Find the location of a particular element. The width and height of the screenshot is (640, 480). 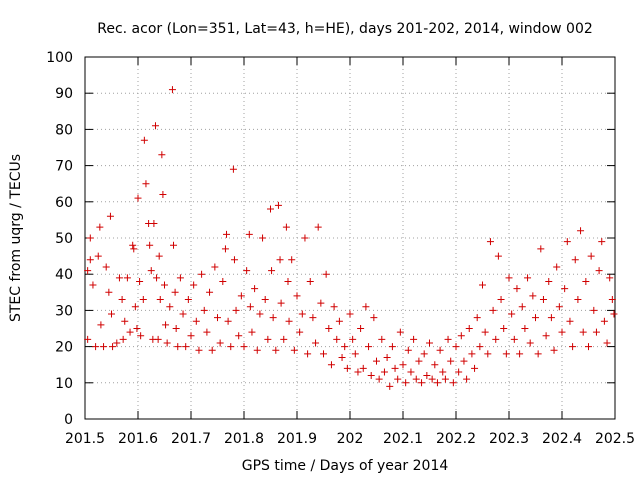

x-tick-label: 201.9 is located at coordinates (297, 439).